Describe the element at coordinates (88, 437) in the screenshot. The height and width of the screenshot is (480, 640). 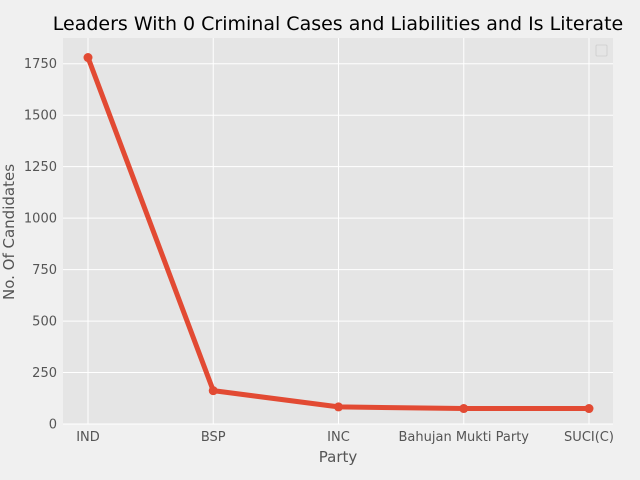
I see `x-tick-label: IND` at that location.